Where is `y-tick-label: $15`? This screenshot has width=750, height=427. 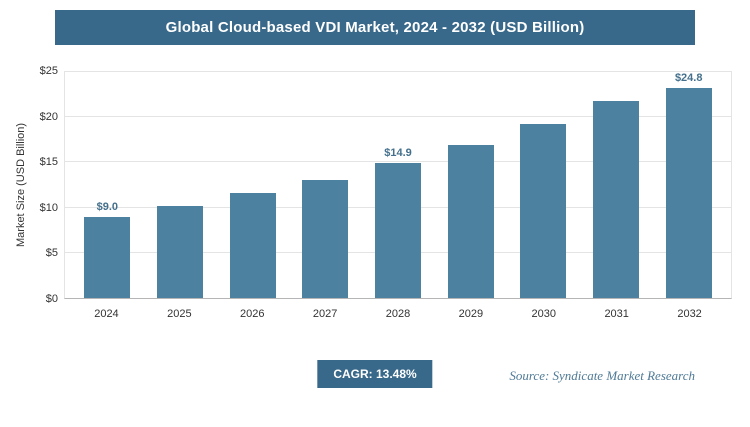 y-tick-label: $15 is located at coordinates (48, 162).